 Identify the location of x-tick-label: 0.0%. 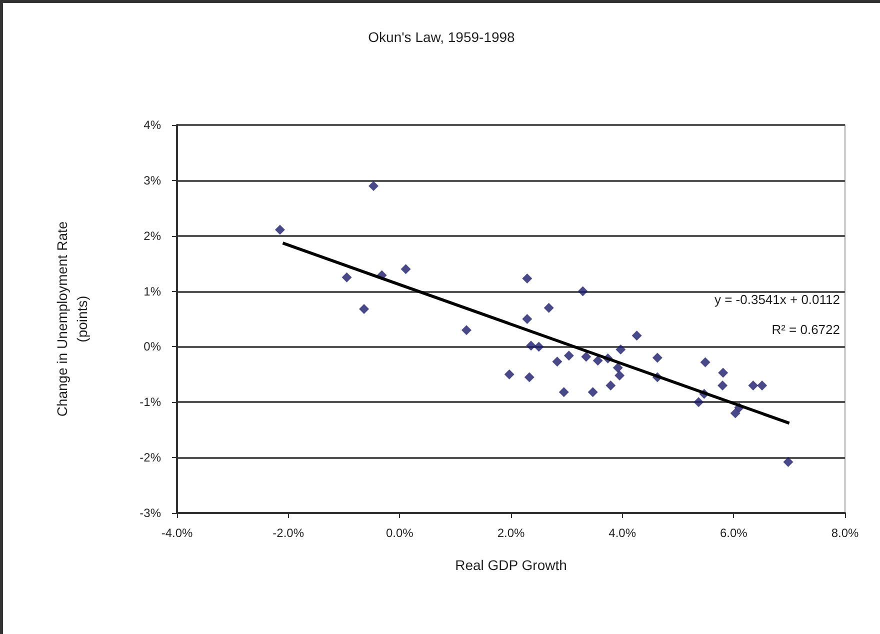
(400, 533).